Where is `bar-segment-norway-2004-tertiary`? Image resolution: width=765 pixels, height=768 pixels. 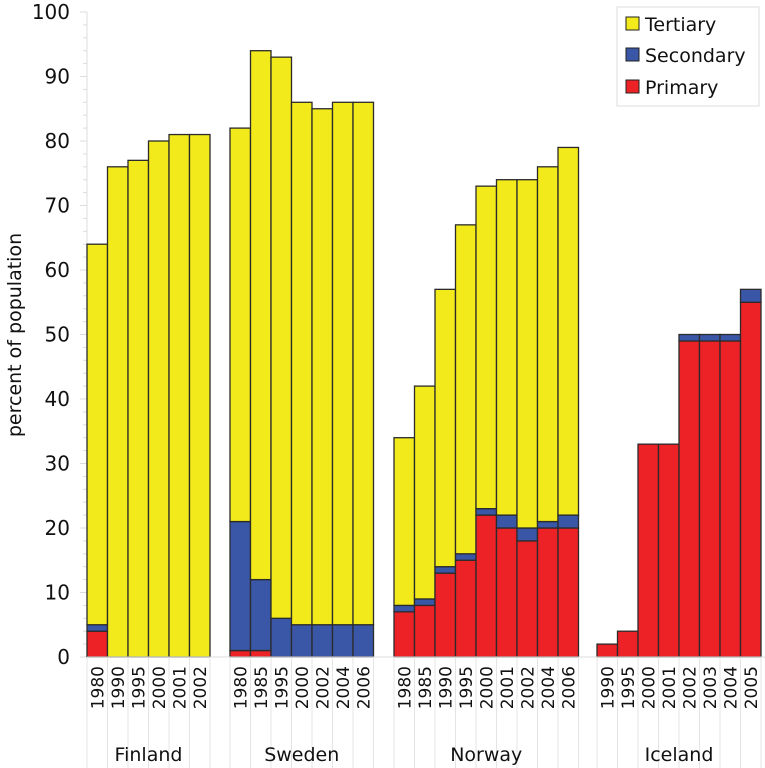 bar-segment-norway-2004-tertiary is located at coordinates (547, 344).